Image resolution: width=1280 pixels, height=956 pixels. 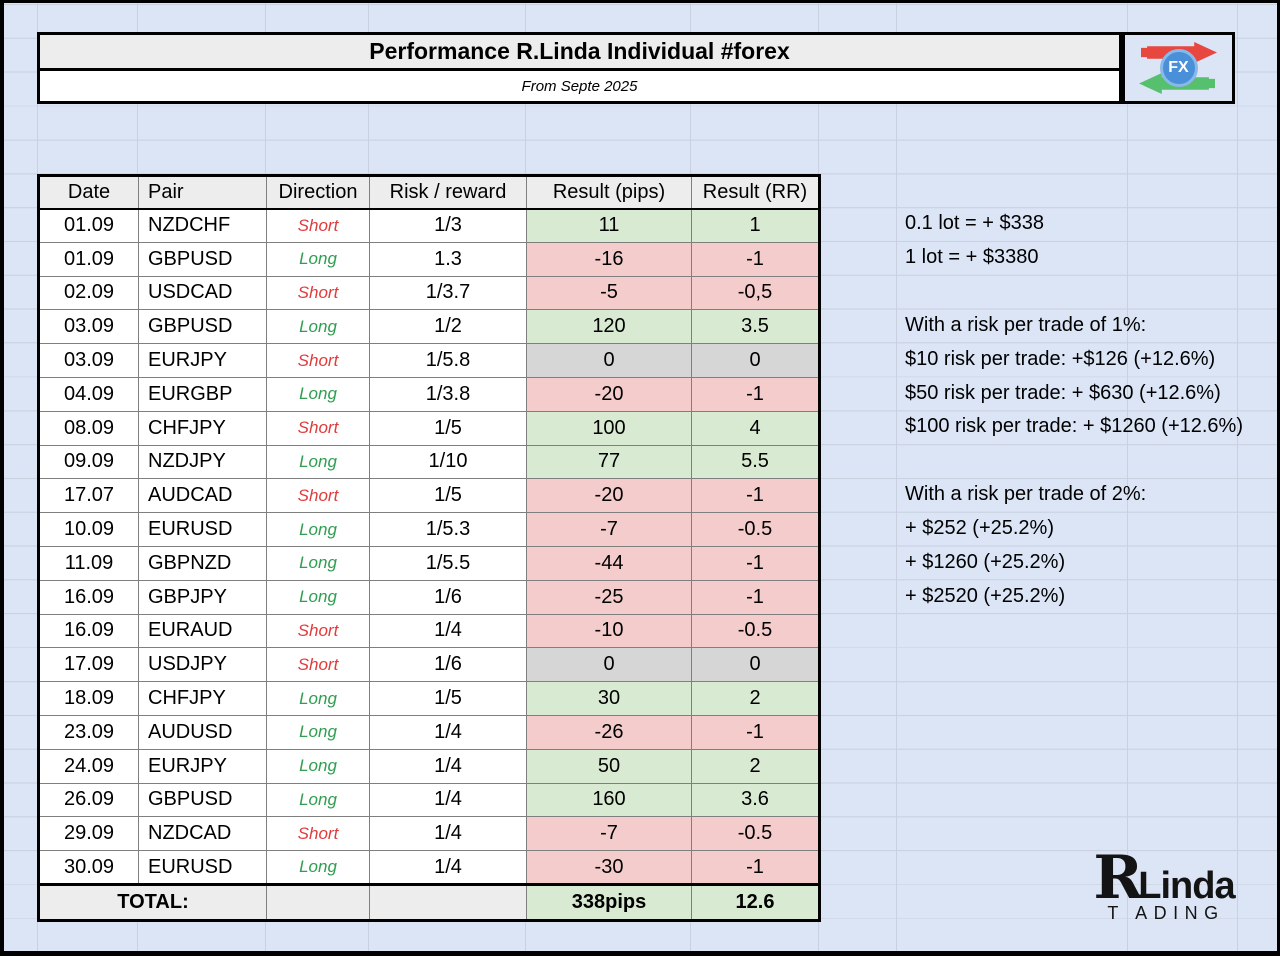 I want to click on cell-date: 26.09, so click(x=88, y=800).